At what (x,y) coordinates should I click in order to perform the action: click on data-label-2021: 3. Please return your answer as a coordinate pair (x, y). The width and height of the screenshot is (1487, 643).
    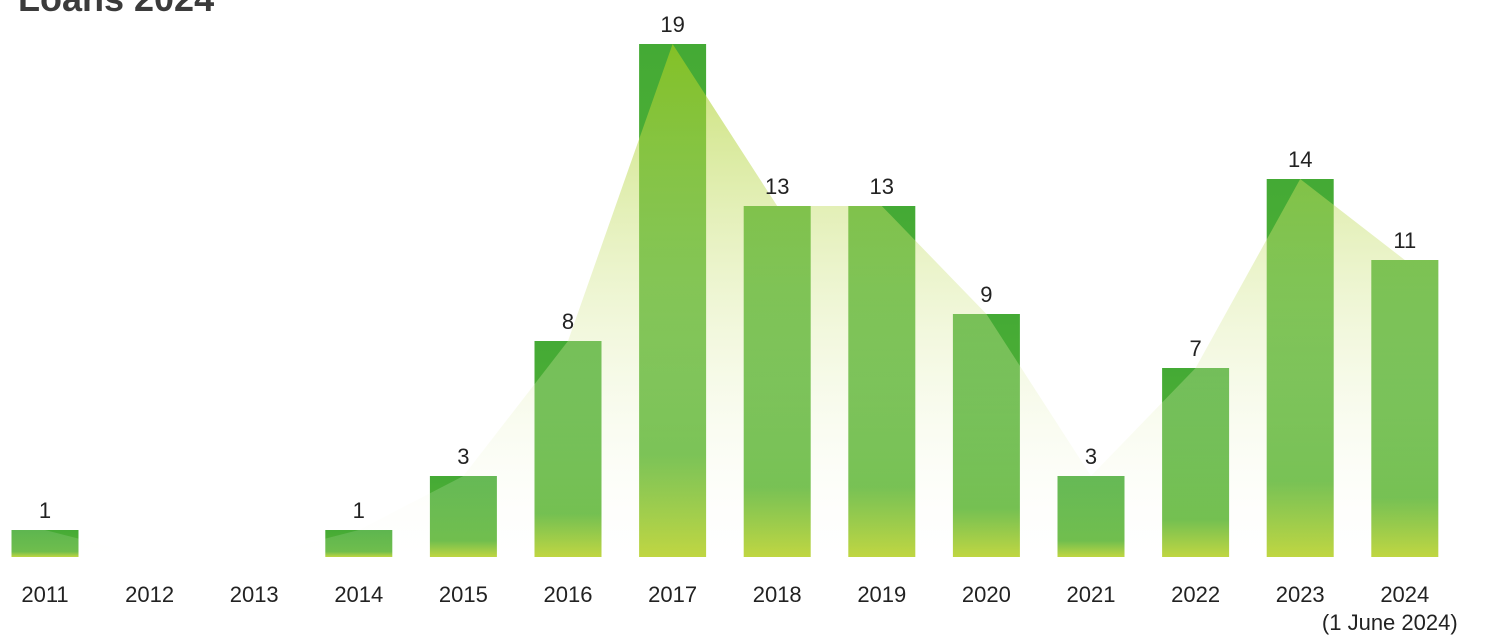
    Looking at the image, I should click on (1091, 456).